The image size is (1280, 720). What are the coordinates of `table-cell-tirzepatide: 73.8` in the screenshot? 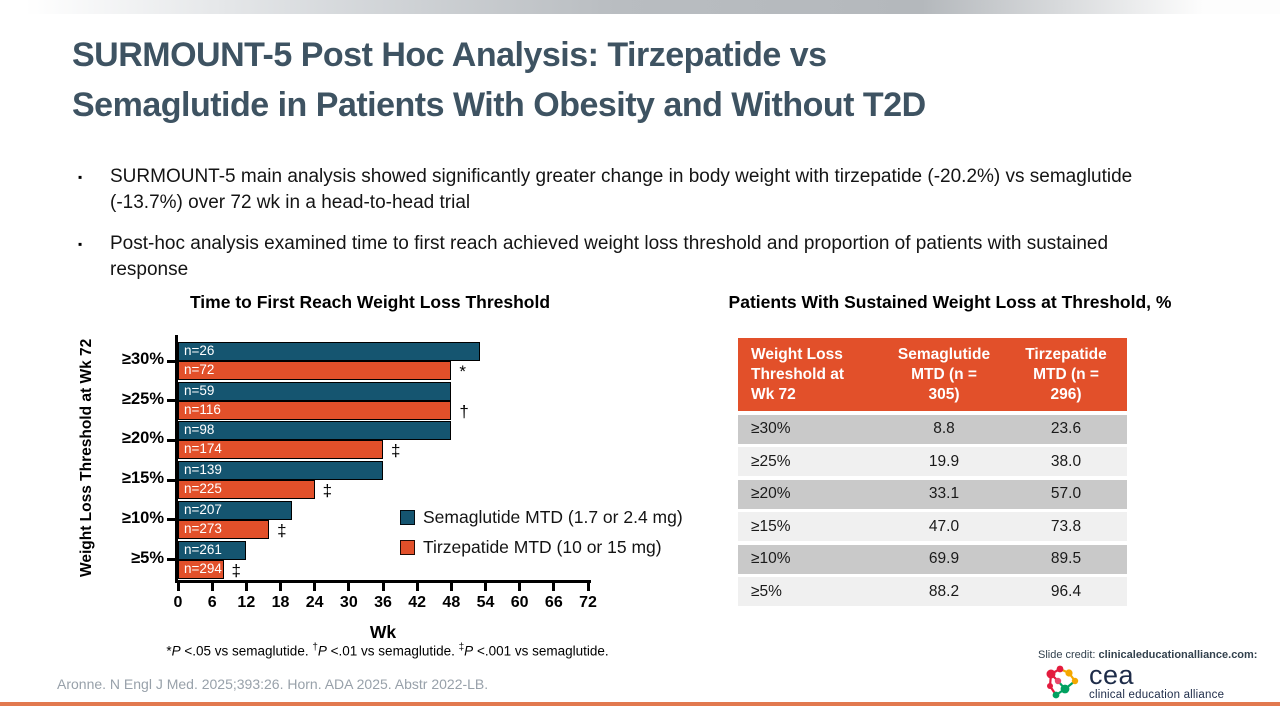 It's located at (1066, 526).